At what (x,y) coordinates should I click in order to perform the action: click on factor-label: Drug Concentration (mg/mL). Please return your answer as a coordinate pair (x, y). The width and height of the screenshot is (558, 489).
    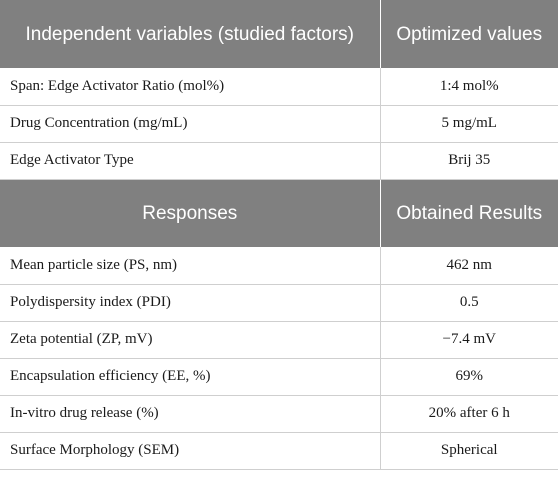
    Looking at the image, I should click on (190, 124).